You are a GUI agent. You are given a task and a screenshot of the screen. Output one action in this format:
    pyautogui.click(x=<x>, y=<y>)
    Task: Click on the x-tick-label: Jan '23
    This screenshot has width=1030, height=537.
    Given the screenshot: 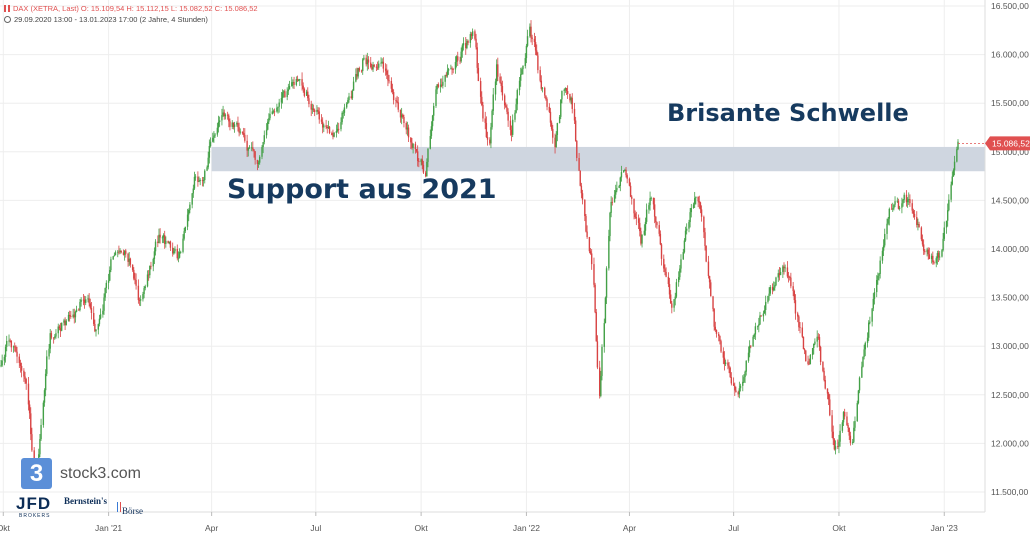 What is the action you would take?
    pyautogui.click(x=944, y=528)
    